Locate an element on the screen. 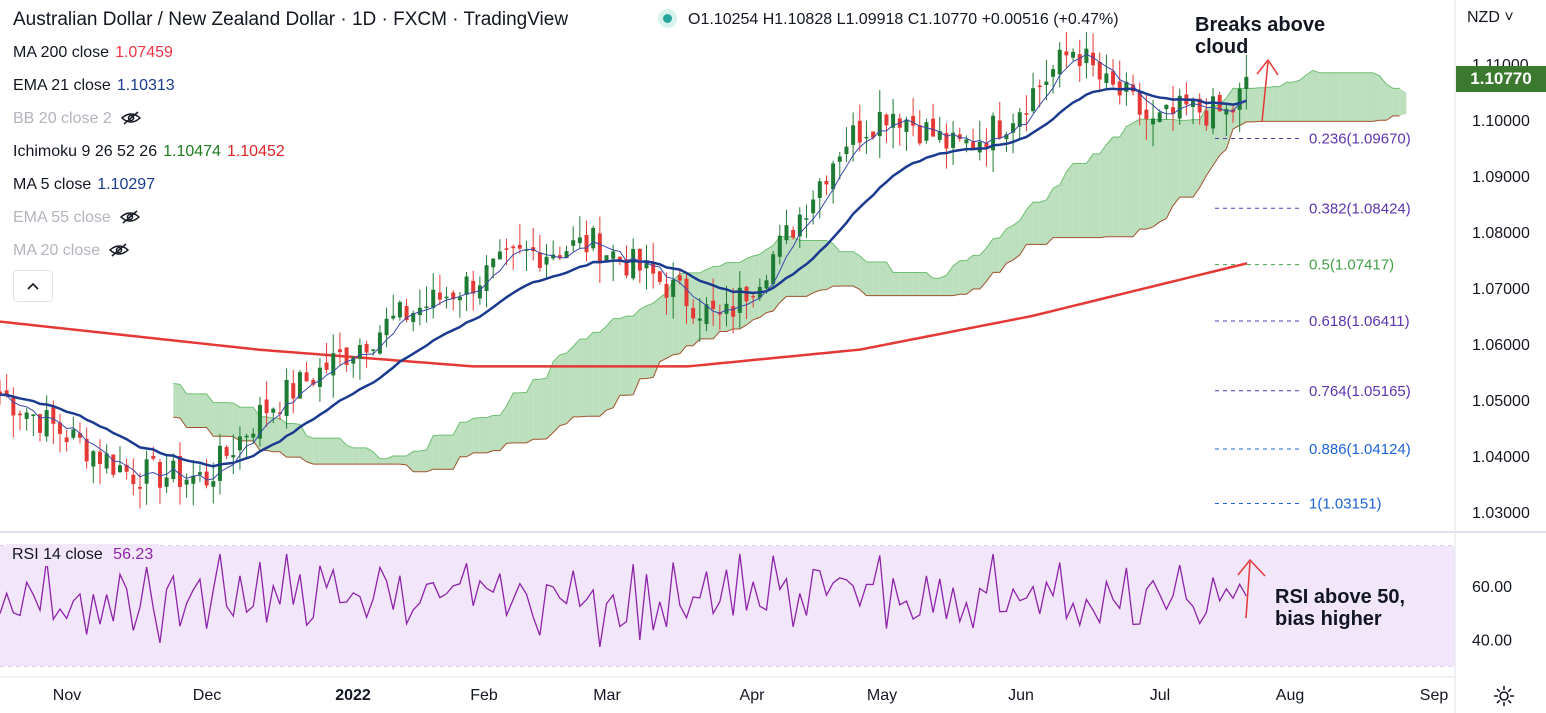 The width and height of the screenshot is (1546, 713). rsi-legend: RSI 14 close 56.23 is located at coordinates (83, 555).